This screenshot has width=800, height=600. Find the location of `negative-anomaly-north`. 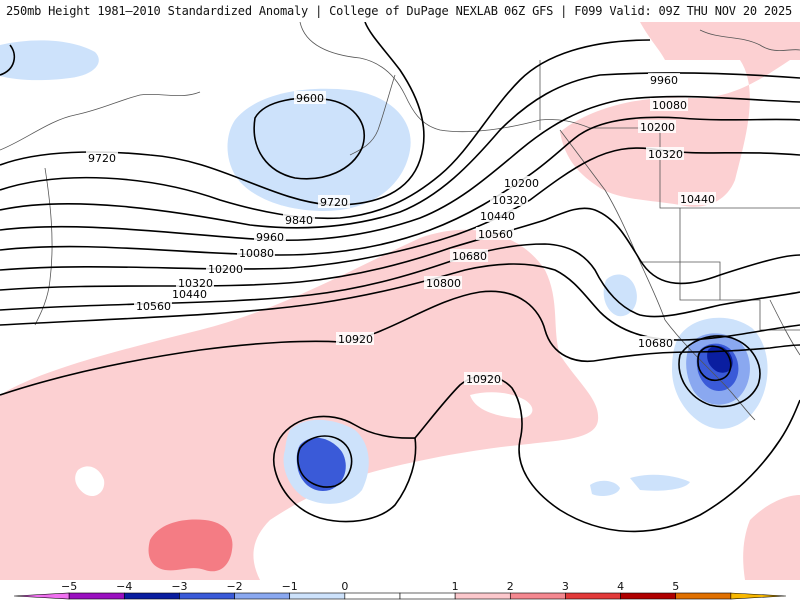

negative-anomaly-north is located at coordinates (49, 60).